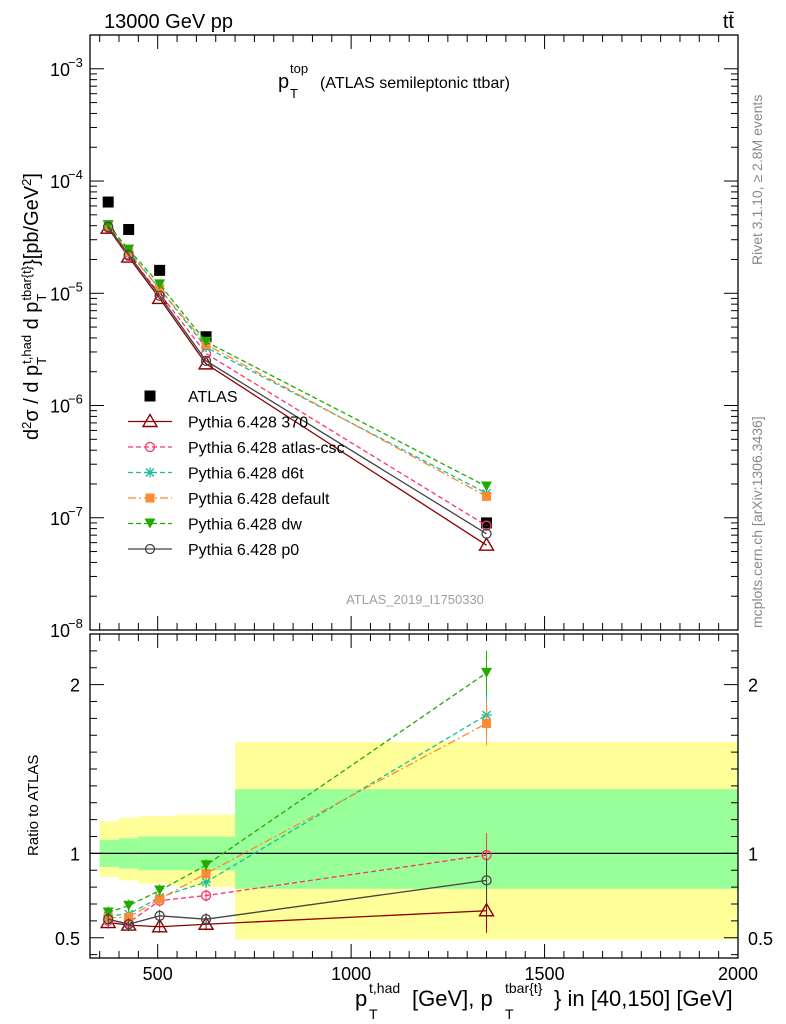 The width and height of the screenshot is (786, 1024). What do you see at coordinates (158, 974) in the screenshot?
I see `x-tick-label: 500` at bounding box center [158, 974].